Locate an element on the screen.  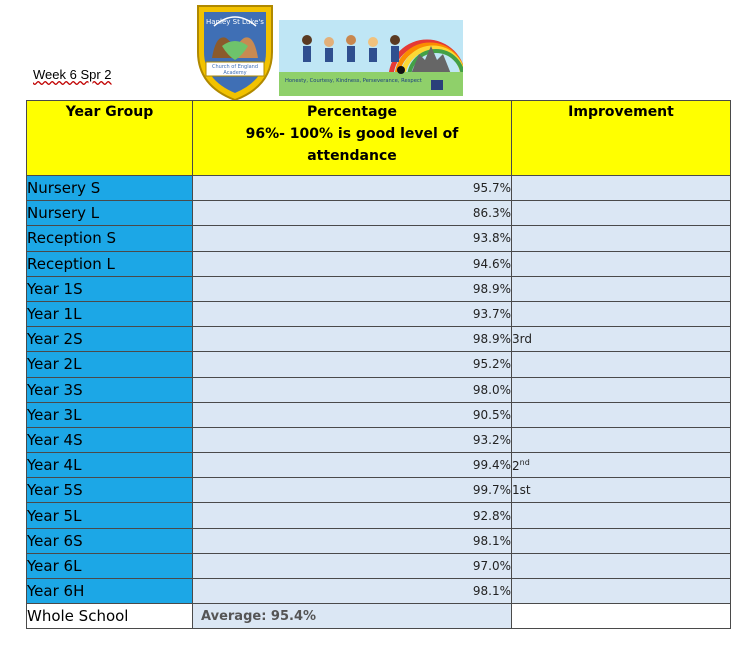
year-group-cell: Year 3L is located at coordinates (109, 414).